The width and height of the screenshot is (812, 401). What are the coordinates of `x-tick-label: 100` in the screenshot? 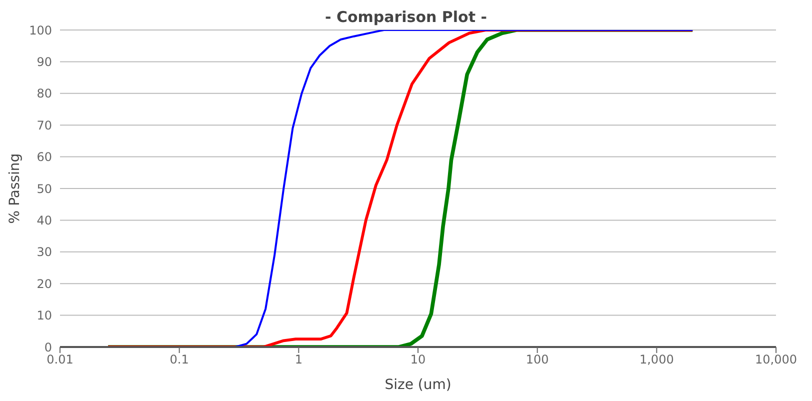 It's located at (537, 359).